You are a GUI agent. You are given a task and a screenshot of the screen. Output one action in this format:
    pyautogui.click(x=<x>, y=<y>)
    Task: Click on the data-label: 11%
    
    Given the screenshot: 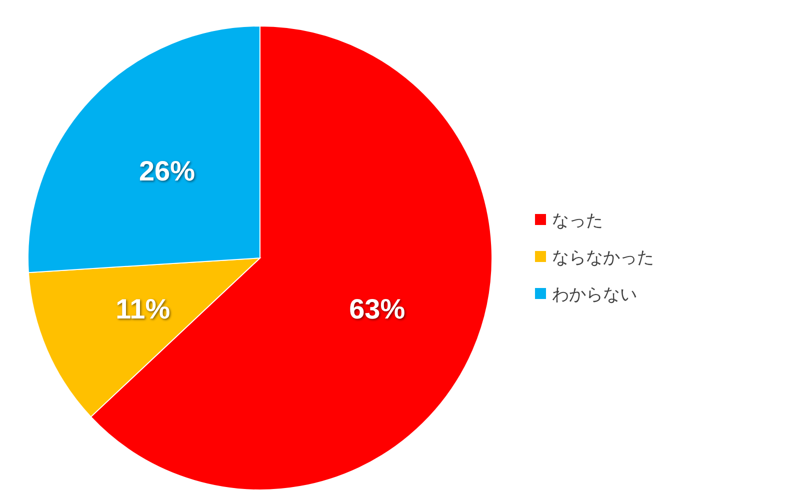 What is the action you would take?
    pyautogui.click(x=143, y=308)
    